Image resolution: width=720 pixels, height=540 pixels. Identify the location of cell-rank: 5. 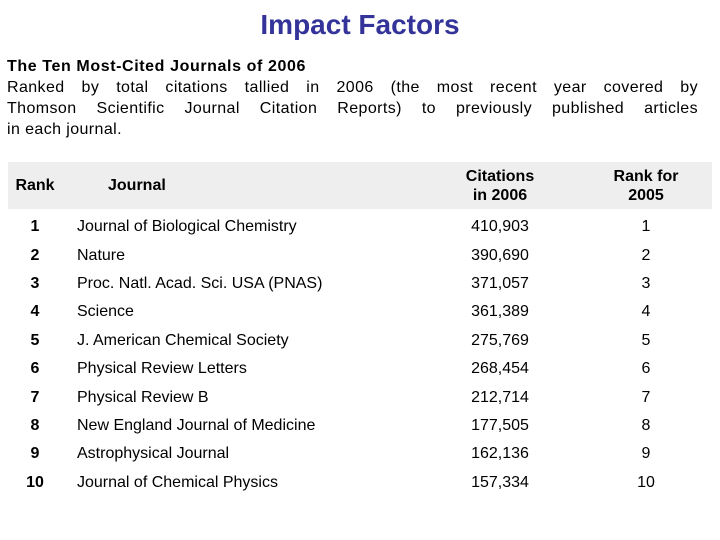
(35, 340).